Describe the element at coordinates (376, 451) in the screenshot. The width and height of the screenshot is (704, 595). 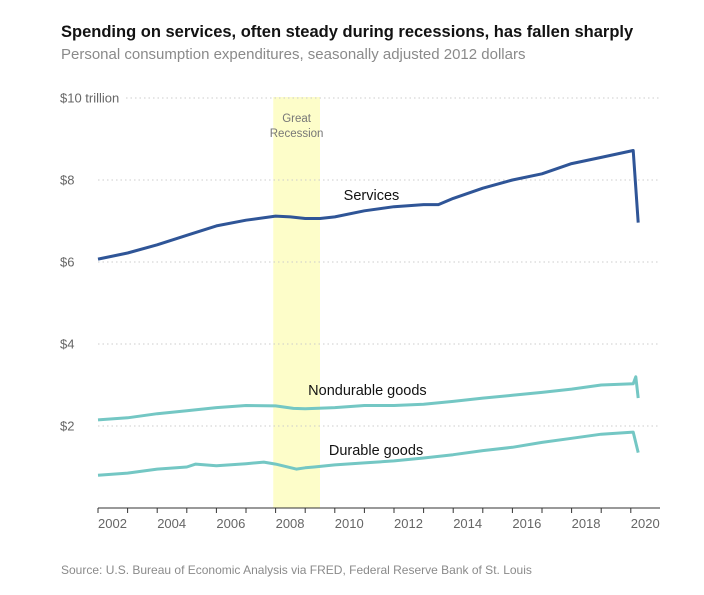
I see `durable-goods-label: Durable goods` at that location.